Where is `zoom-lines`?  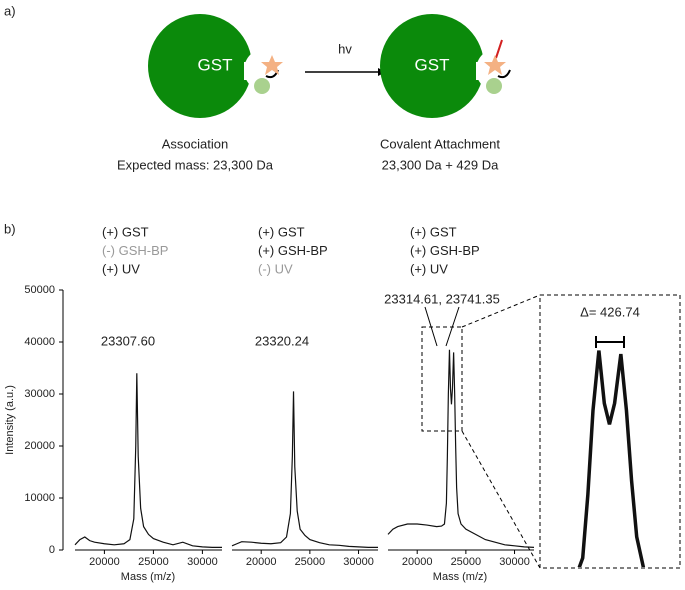 zoom-lines is located at coordinates (501, 431).